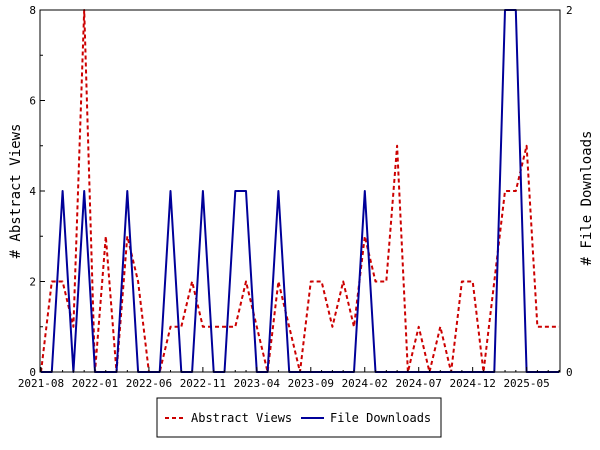  What do you see at coordinates (569, 372) in the screenshot?
I see `y2-tick-label: 0` at bounding box center [569, 372].